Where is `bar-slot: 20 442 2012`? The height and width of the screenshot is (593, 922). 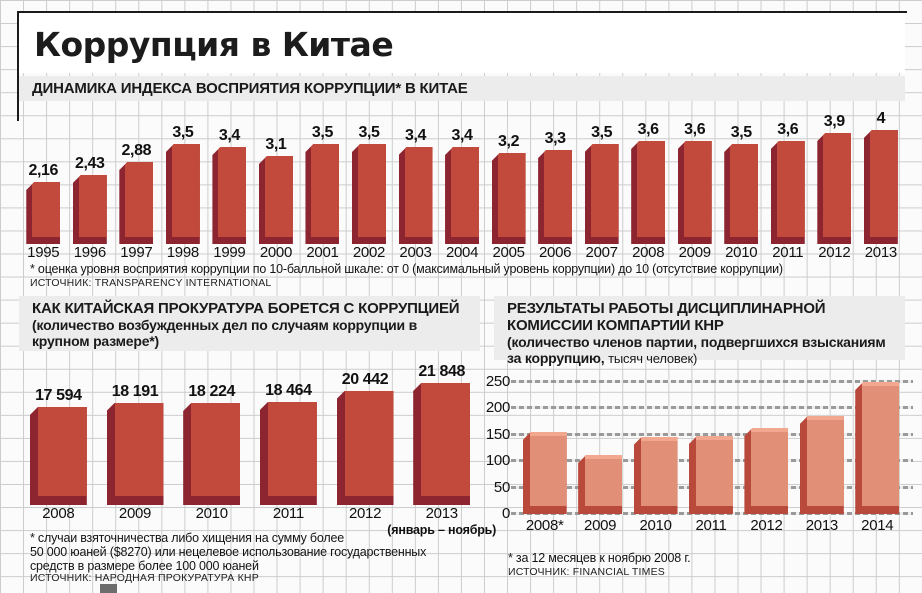 bar-slot: 20 442 2012 is located at coordinates (365, 437).